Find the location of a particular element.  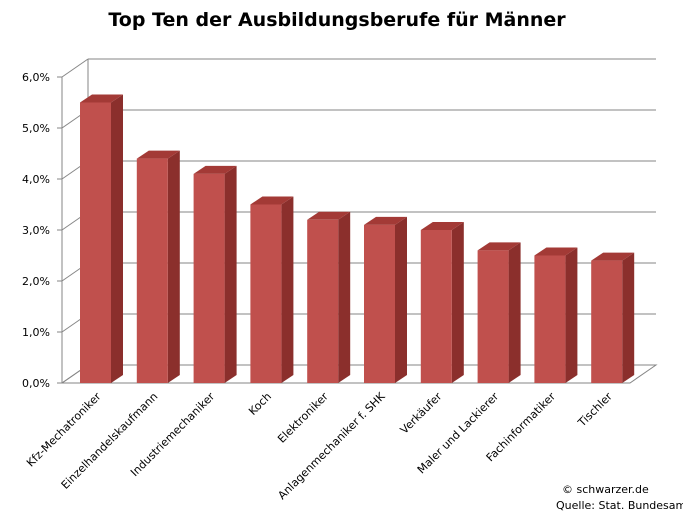

y-axis-ticks: 0,0% 1,0% 2,0% 3,0% 4,0% 5,0% 6,0% is located at coordinates (36, 230).